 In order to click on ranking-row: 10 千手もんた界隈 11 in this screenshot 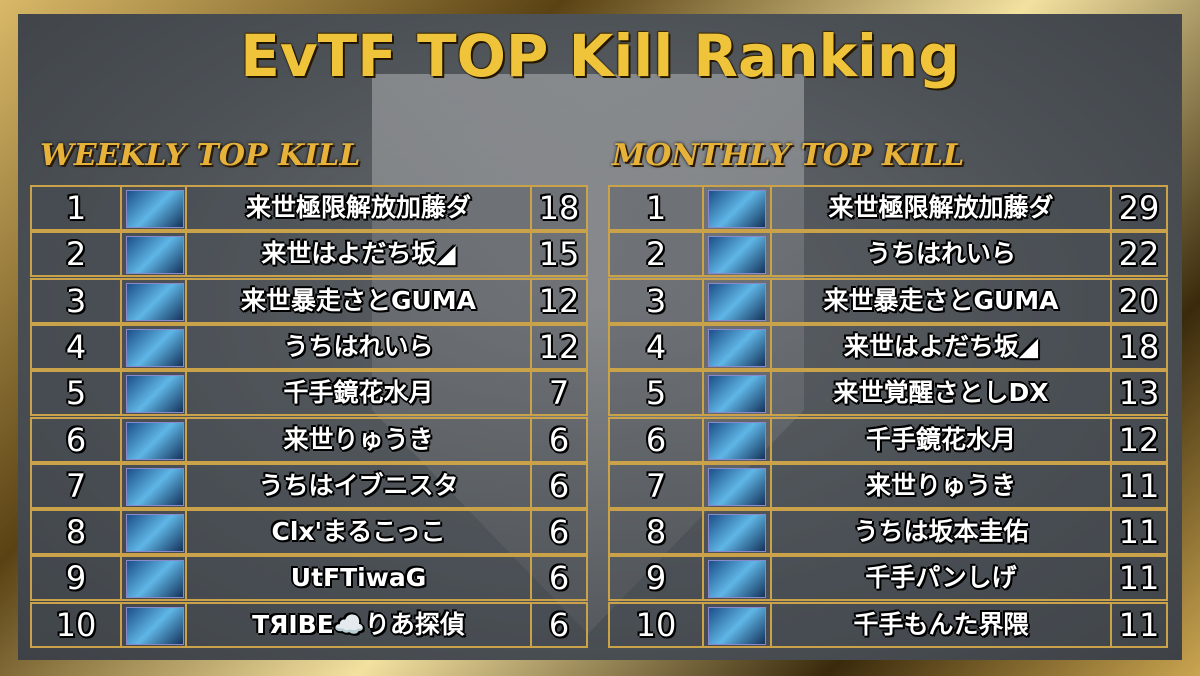, I will do `click(888, 624)`.